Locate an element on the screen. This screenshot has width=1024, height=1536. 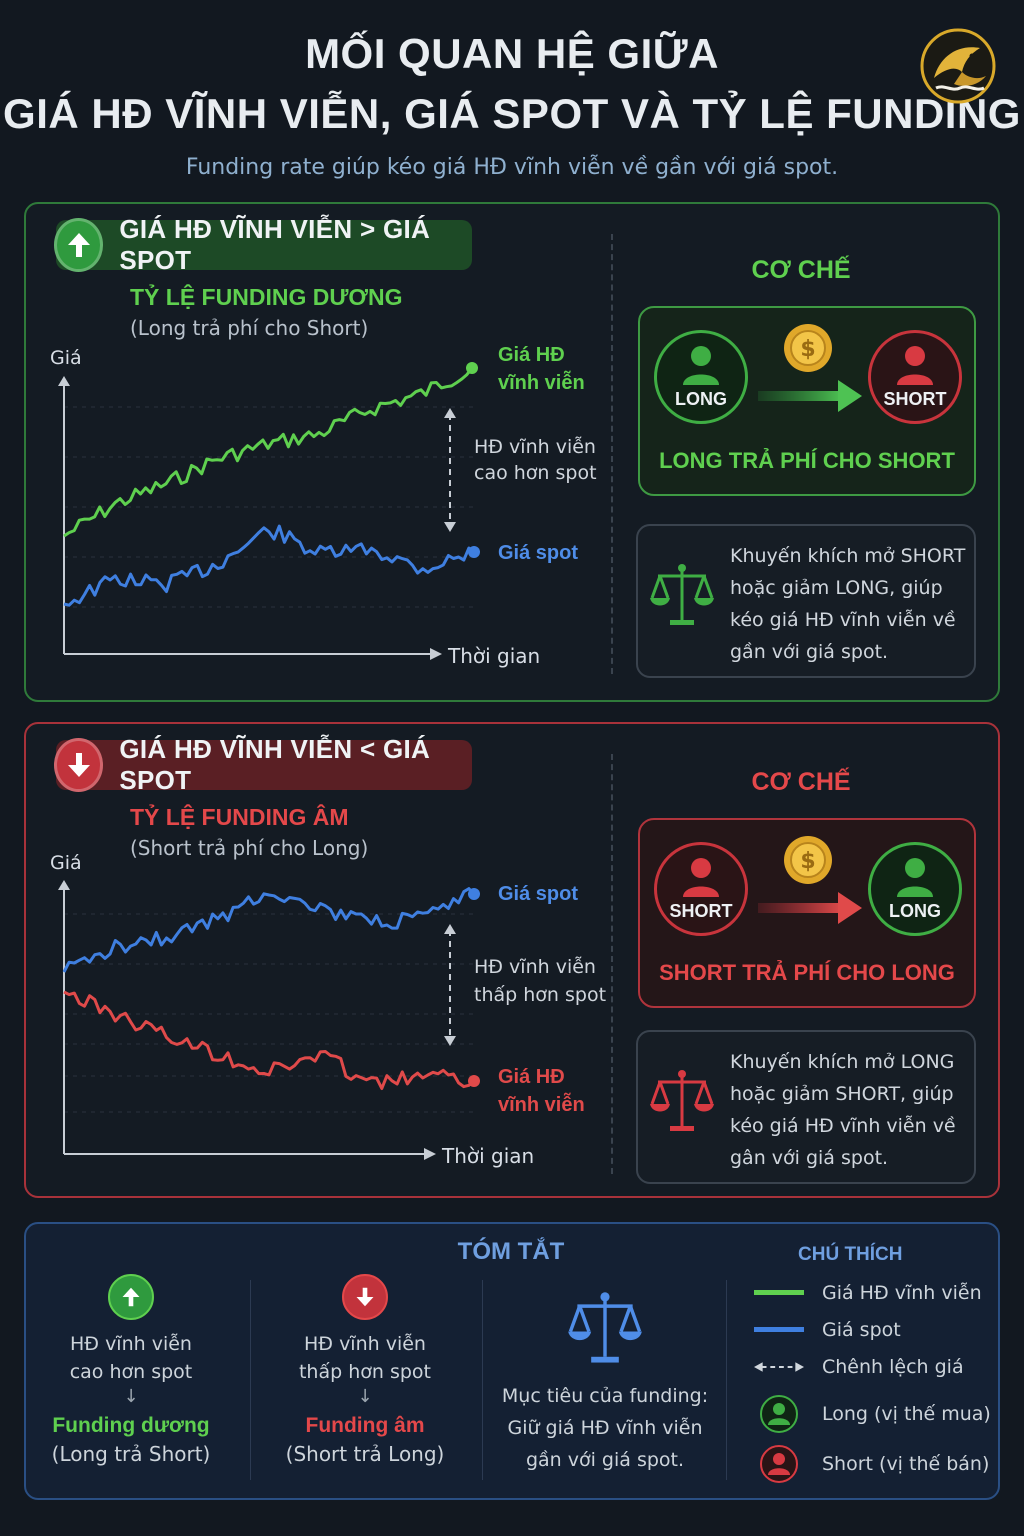
long-avatar: LONG is located at coordinates (915, 889).